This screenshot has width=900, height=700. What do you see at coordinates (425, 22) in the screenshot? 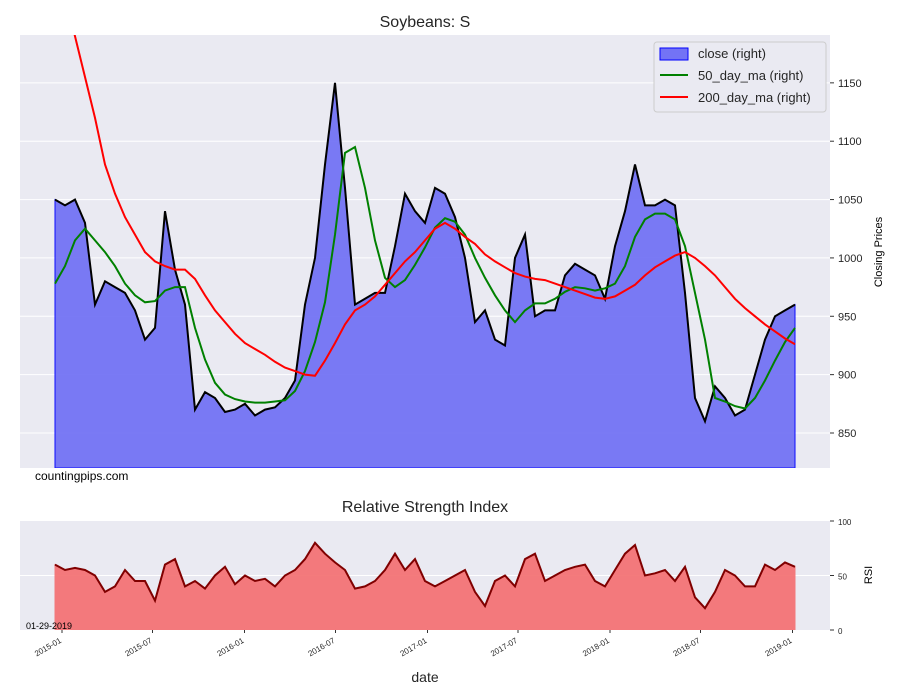
I see `price-chart-title: Soybeans: S` at bounding box center [425, 22].